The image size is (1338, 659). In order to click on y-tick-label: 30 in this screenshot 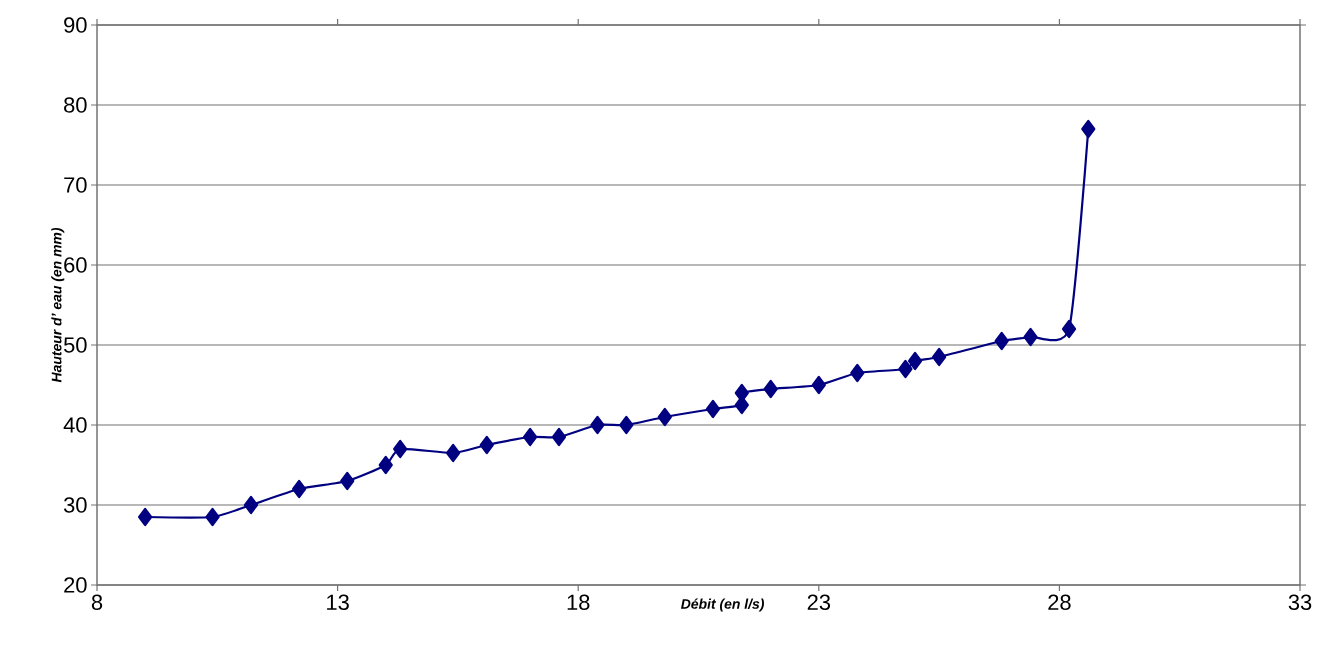, I will do `click(75, 505)`.